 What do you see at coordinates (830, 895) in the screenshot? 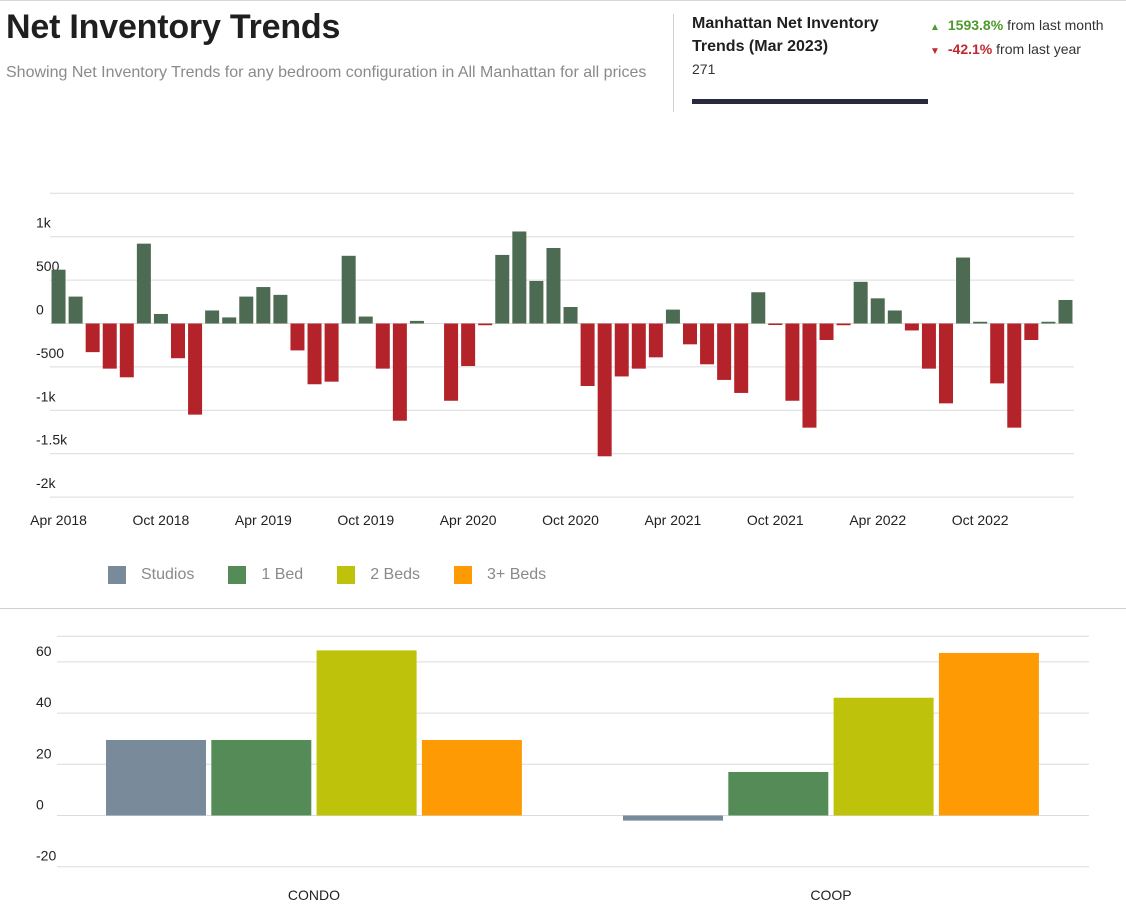
I see `category-label: COOP` at bounding box center [830, 895].